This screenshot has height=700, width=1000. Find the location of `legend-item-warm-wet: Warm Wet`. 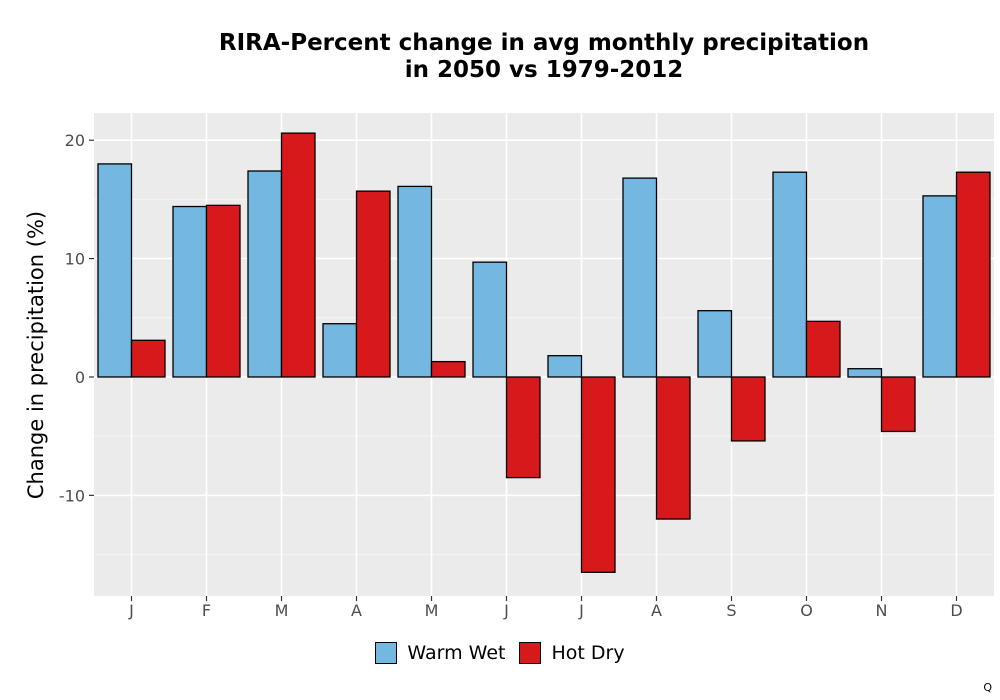

legend-item-warm-wet: Warm Wet is located at coordinates (440, 653).